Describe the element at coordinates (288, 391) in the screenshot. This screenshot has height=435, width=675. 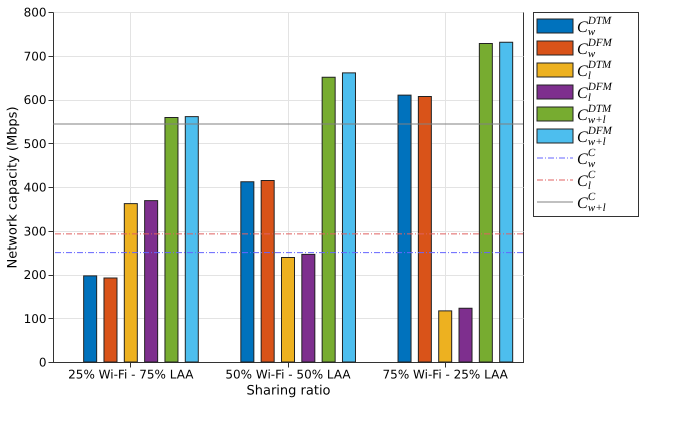
I see `x-axis-title: Sharing ratio` at that location.